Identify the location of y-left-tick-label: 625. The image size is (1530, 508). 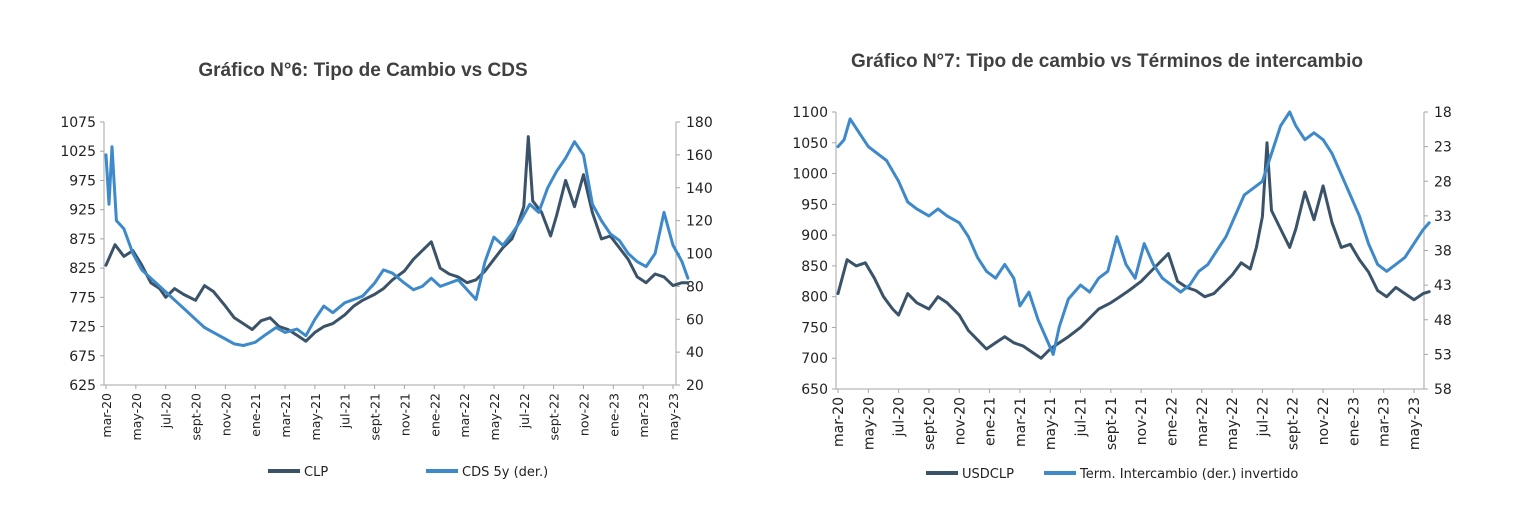
(82, 386).